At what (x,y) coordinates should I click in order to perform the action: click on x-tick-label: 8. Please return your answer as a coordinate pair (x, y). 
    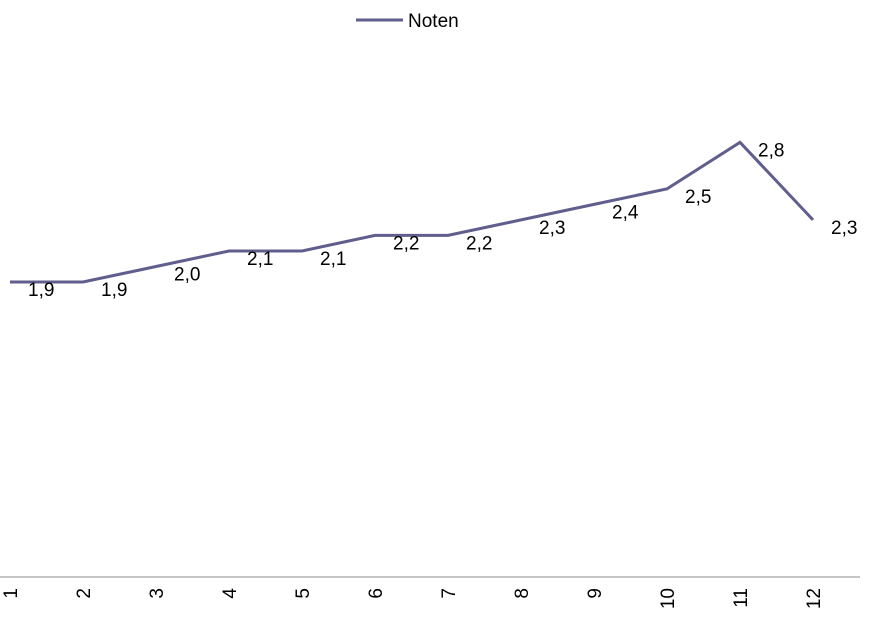
    Looking at the image, I should click on (522, 593).